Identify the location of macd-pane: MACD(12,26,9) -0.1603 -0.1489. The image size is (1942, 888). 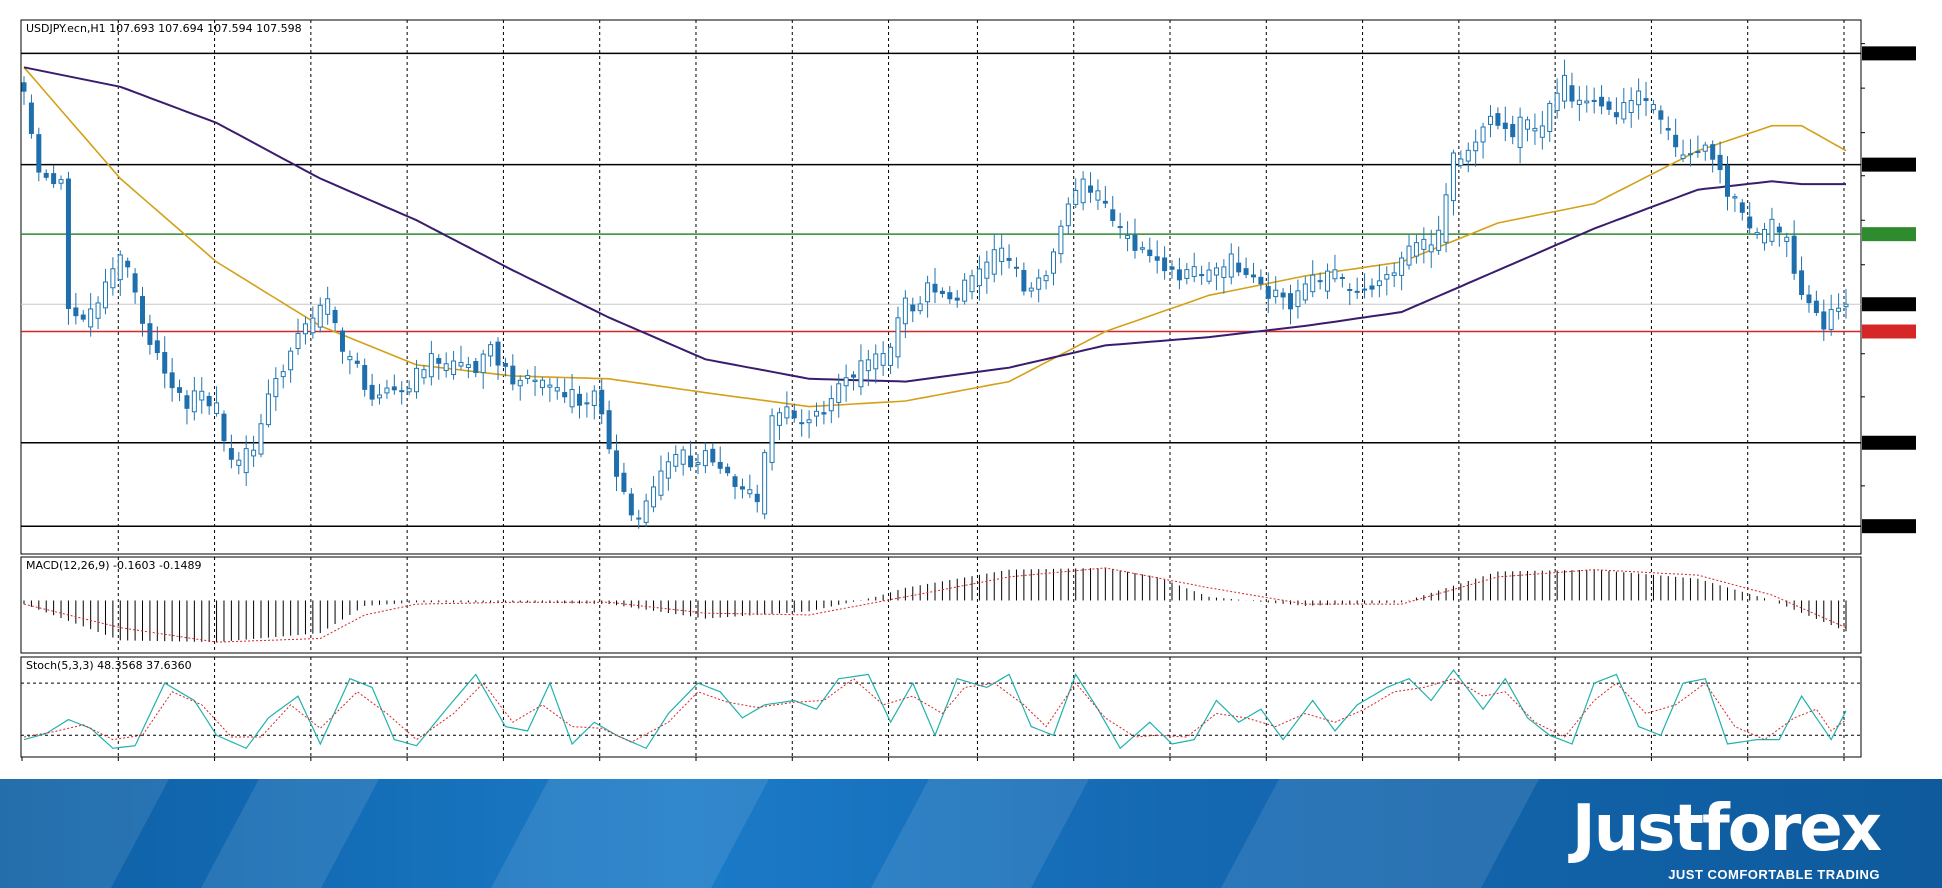
(941, 605).